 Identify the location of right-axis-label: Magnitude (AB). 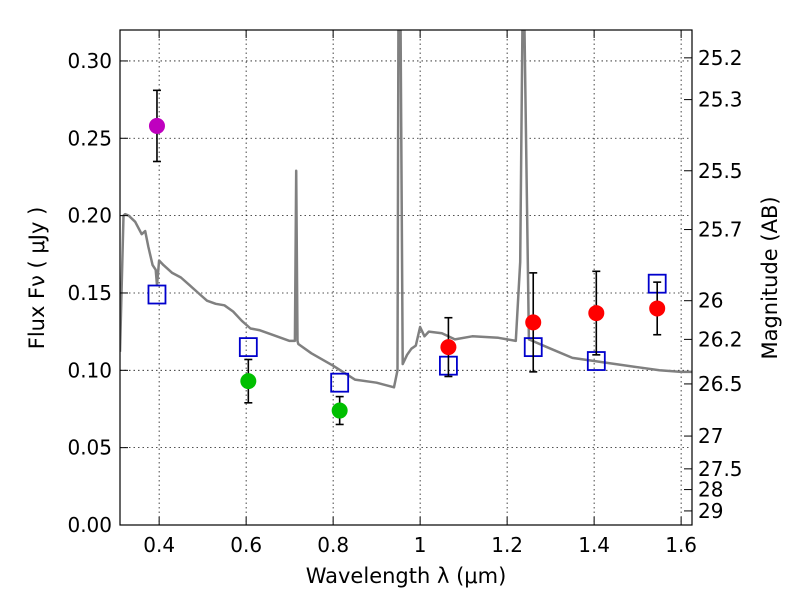
(770, 277).